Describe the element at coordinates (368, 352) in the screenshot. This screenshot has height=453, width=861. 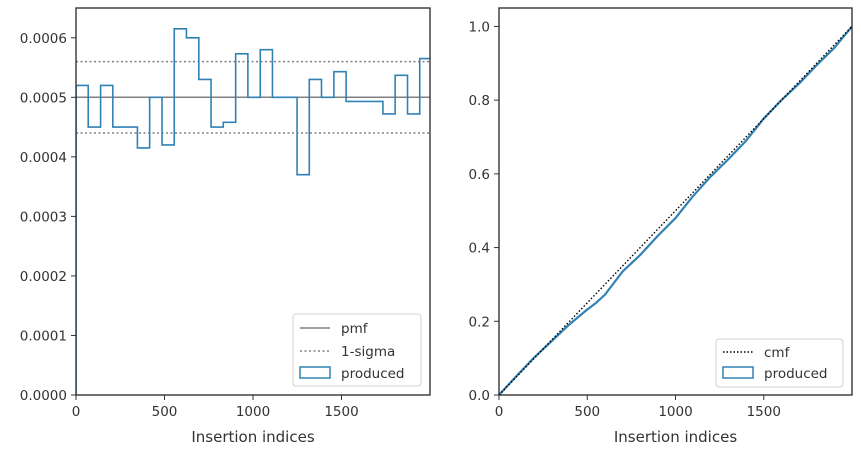
I see `legend-sigma-label: 1-sigma` at that location.